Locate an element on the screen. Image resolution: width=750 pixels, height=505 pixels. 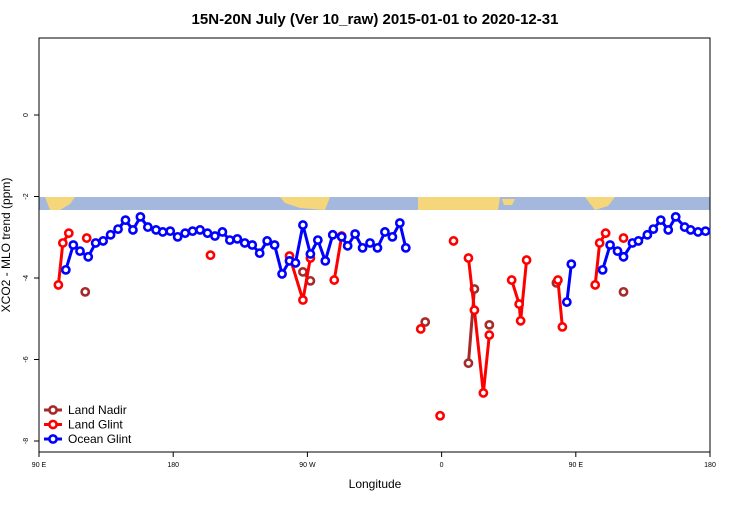
x-tick-label: 90 W is located at coordinates (307, 465).